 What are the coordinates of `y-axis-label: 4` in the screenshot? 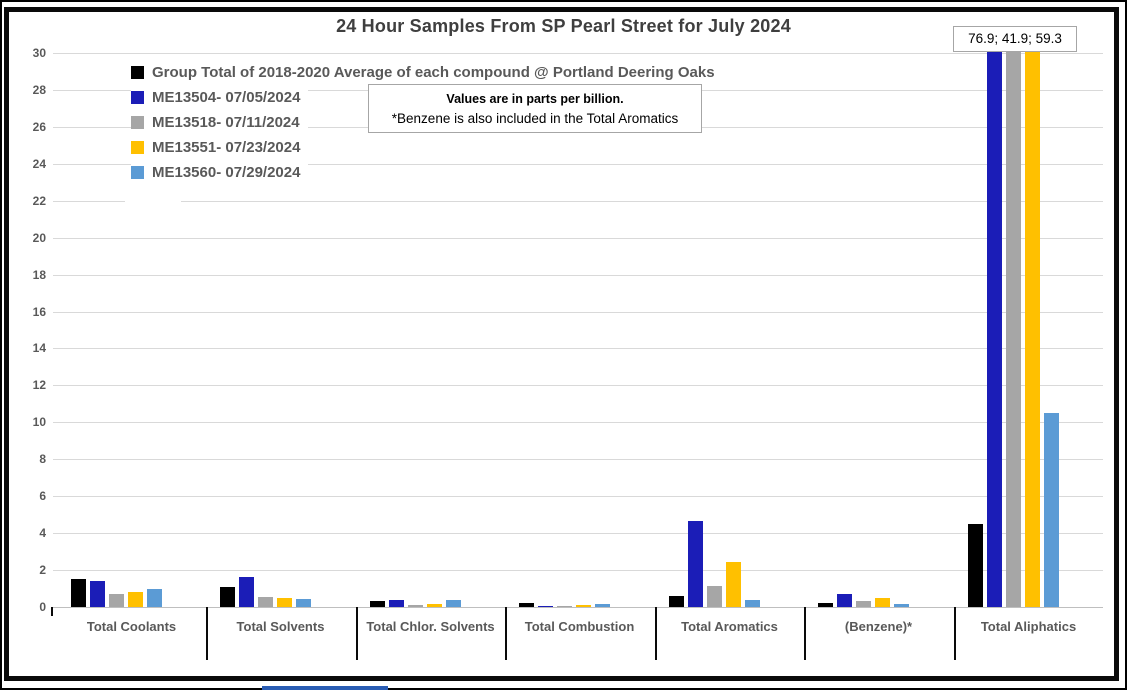 It's located at (42, 533).